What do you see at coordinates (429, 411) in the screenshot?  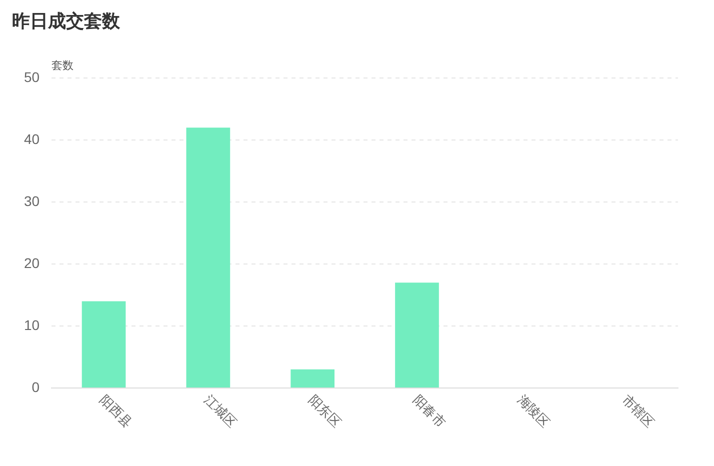 I see `x-tick-label: 阳春市` at bounding box center [429, 411].